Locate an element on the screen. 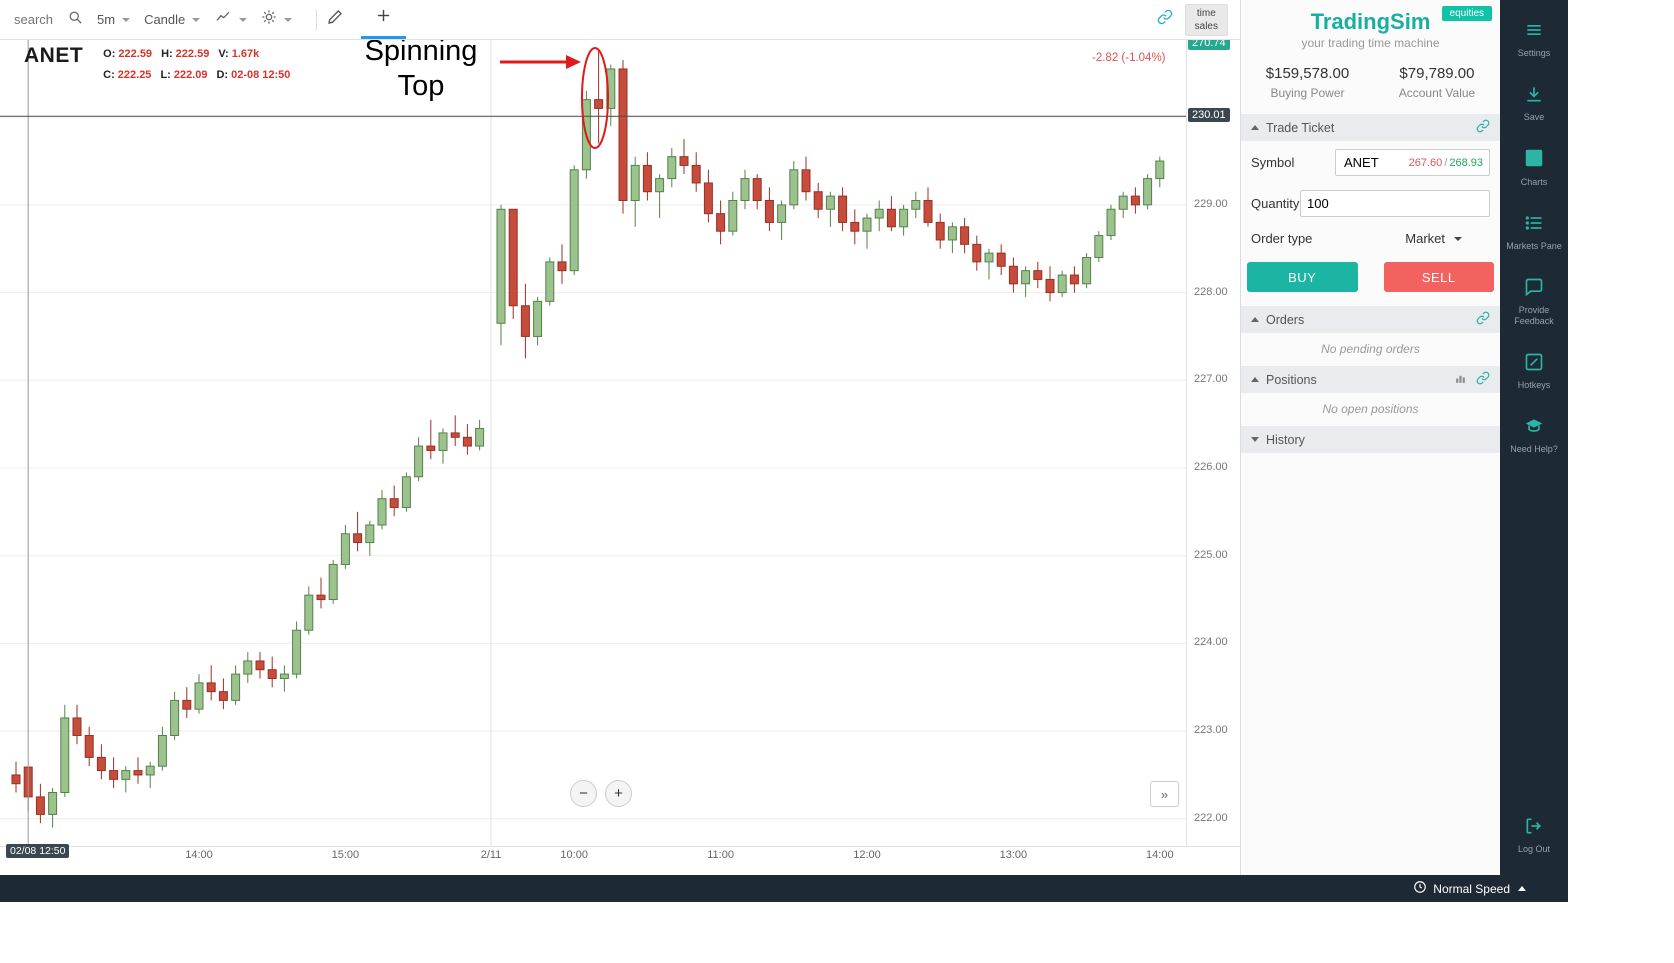  orders-header: Orders is located at coordinates (1370, 319).